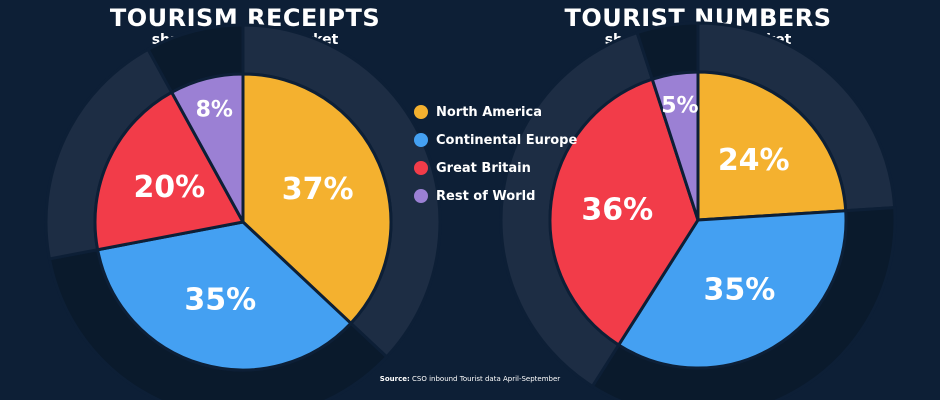  Describe the element at coordinates (679, 105) in the screenshot. I see `numbers-label-rest-of-world: 5%` at that location.